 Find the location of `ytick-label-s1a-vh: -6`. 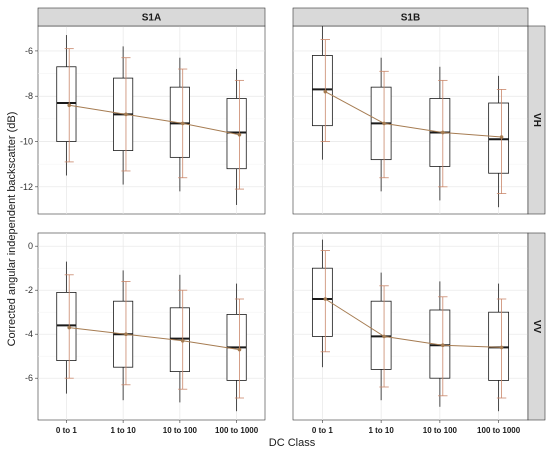

ytick-label-s1a-vh: -6 is located at coordinates (29, 51).